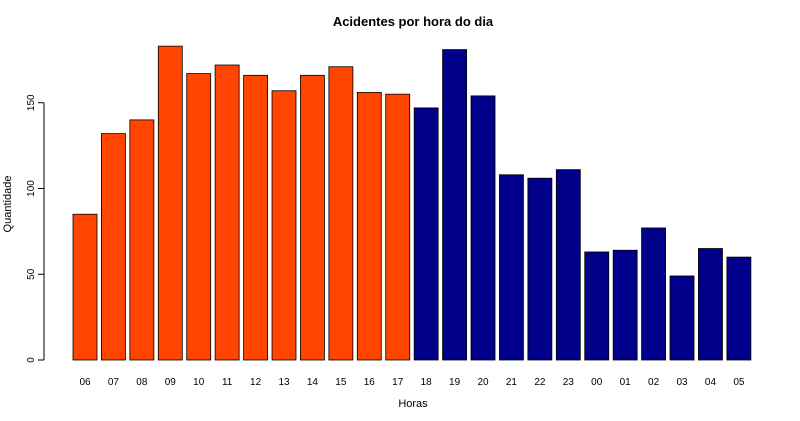 The height and width of the screenshot is (421, 800). I want to click on y-tick-label: 50, so click(31, 274).